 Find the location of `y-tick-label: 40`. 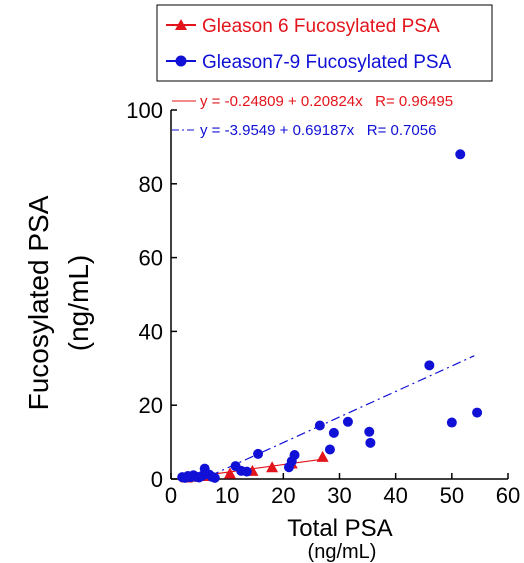

y-tick-label: 40 is located at coordinates (151, 331).